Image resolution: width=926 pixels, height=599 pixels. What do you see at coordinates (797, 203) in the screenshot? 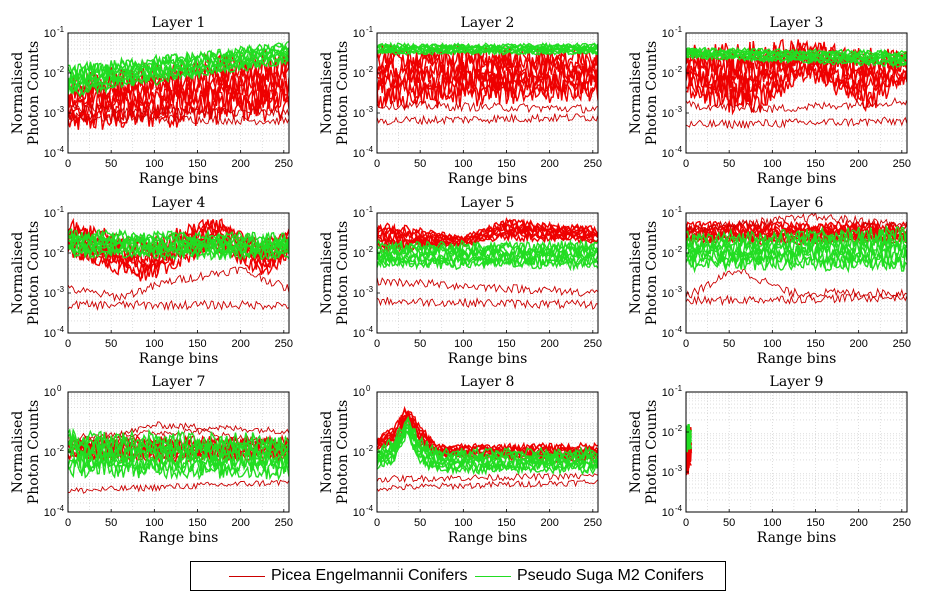
I see `chart-title: Layer 6` at bounding box center [797, 203].